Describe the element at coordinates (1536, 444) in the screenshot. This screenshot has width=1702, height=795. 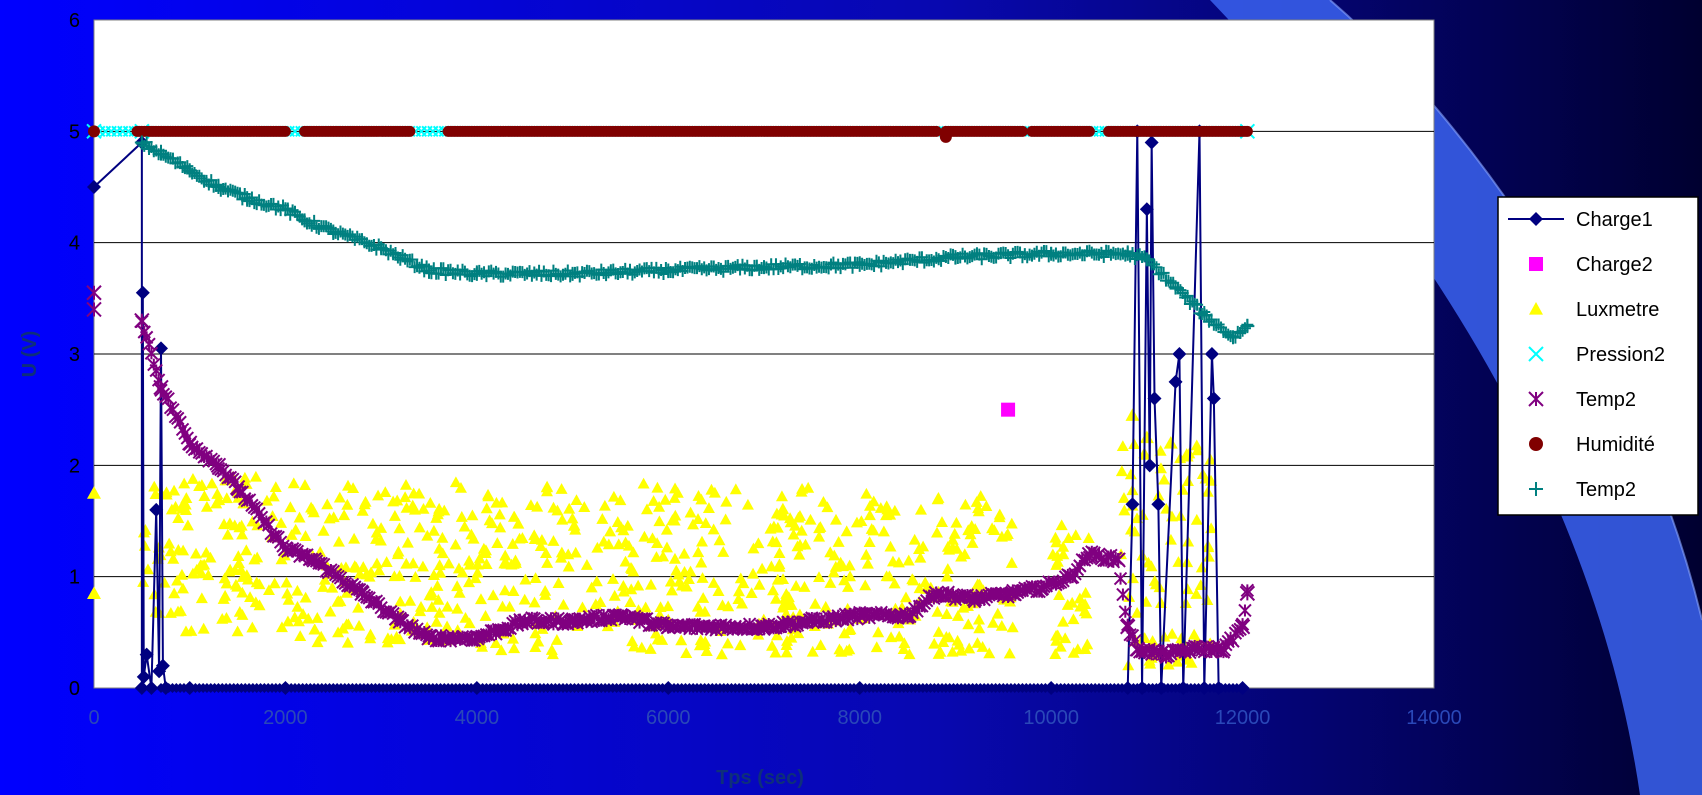
I see `legend-marker` at that location.